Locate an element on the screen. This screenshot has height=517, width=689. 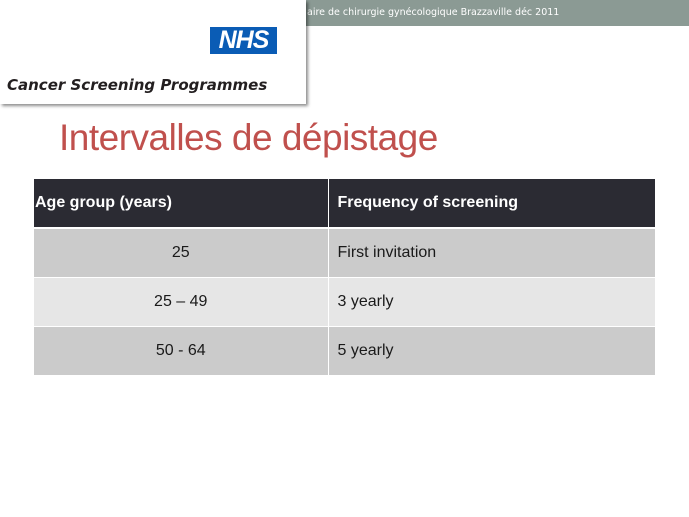
age-group-cell: 25 – 49 is located at coordinates (181, 302).